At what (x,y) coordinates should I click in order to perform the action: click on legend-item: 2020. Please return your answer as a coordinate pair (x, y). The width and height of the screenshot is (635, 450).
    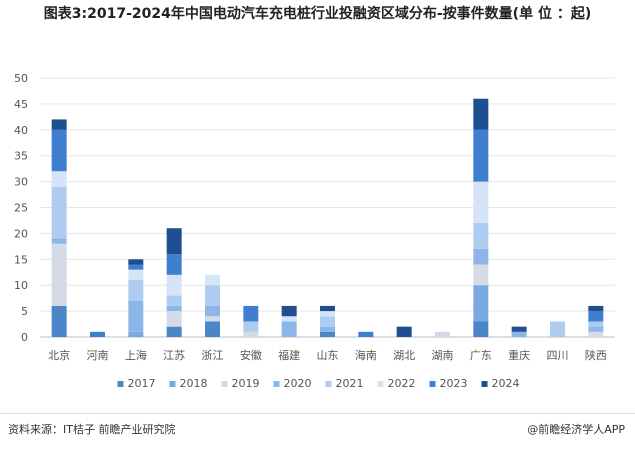
    Looking at the image, I should click on (292, 383).